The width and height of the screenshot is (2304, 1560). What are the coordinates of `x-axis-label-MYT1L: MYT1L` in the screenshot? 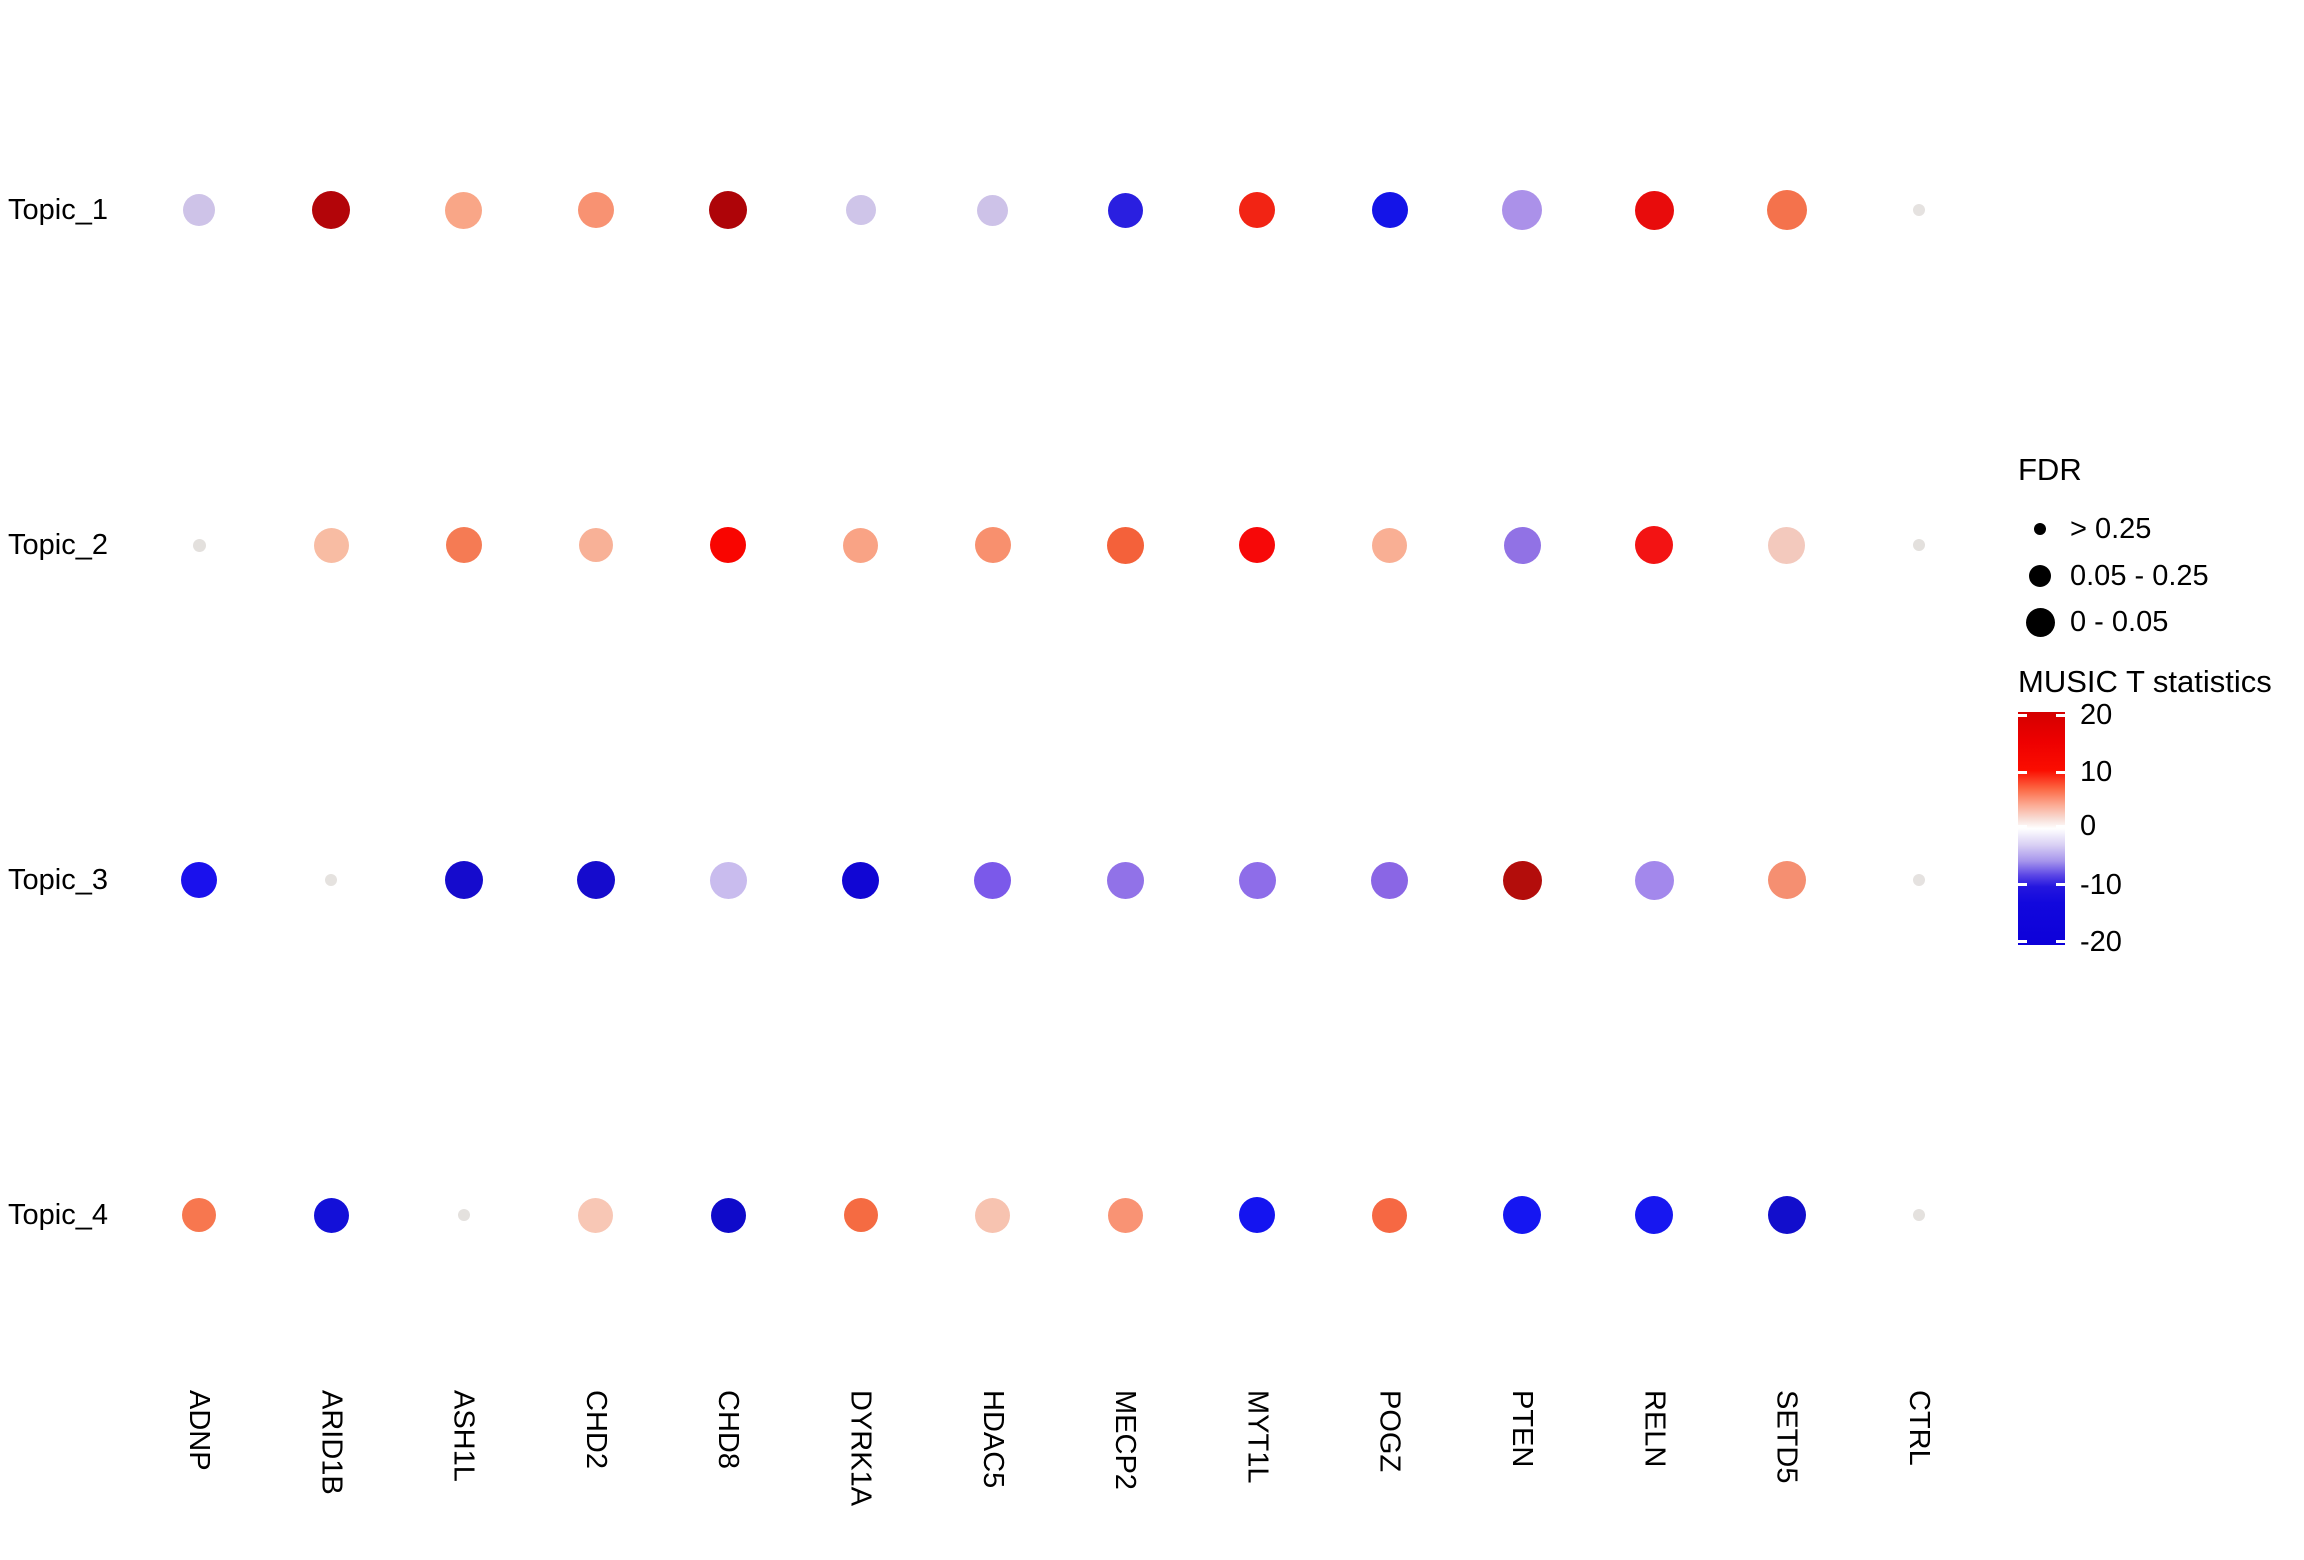 It's located at (1257, 1437).